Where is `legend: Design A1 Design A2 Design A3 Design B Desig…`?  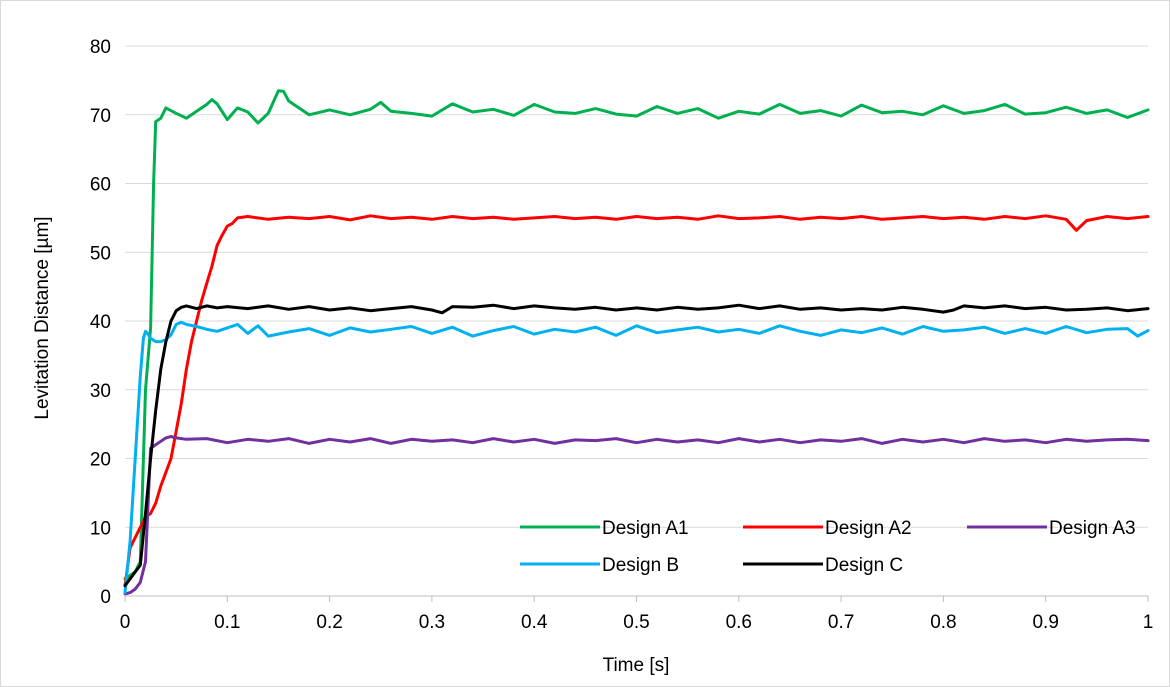
legend: Design A1 Design A2 Design A3 Design B Desig… is located at coordinates (828, 547).